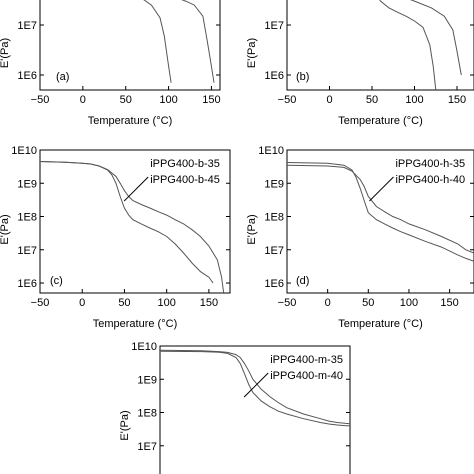  What do you see at coordinates (185, 164) in the screenshot?
I see `legend-entry-1: iPPG400-b-35` at bounding box center [185, 164].